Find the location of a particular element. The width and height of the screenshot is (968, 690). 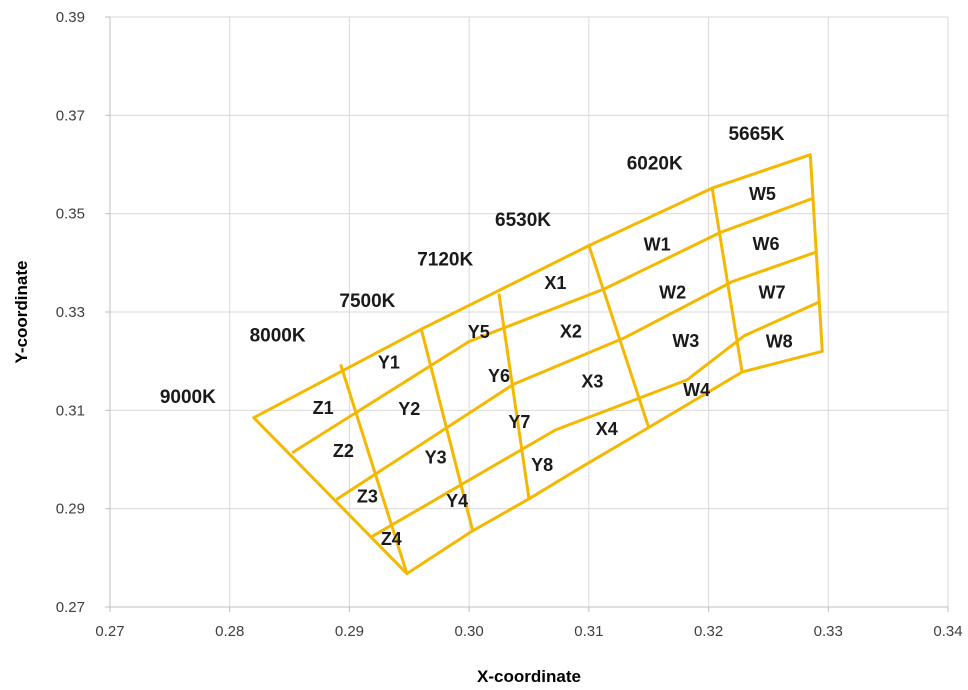

bin-label: Y1 is located at coordinates (389, 362).